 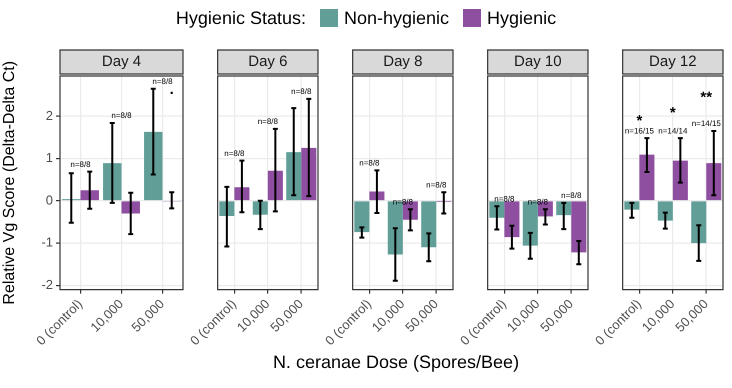 I want to click on y-axis-title: Relative Vg Score (Delta-Delta Ct), so click(x=9, y=182).